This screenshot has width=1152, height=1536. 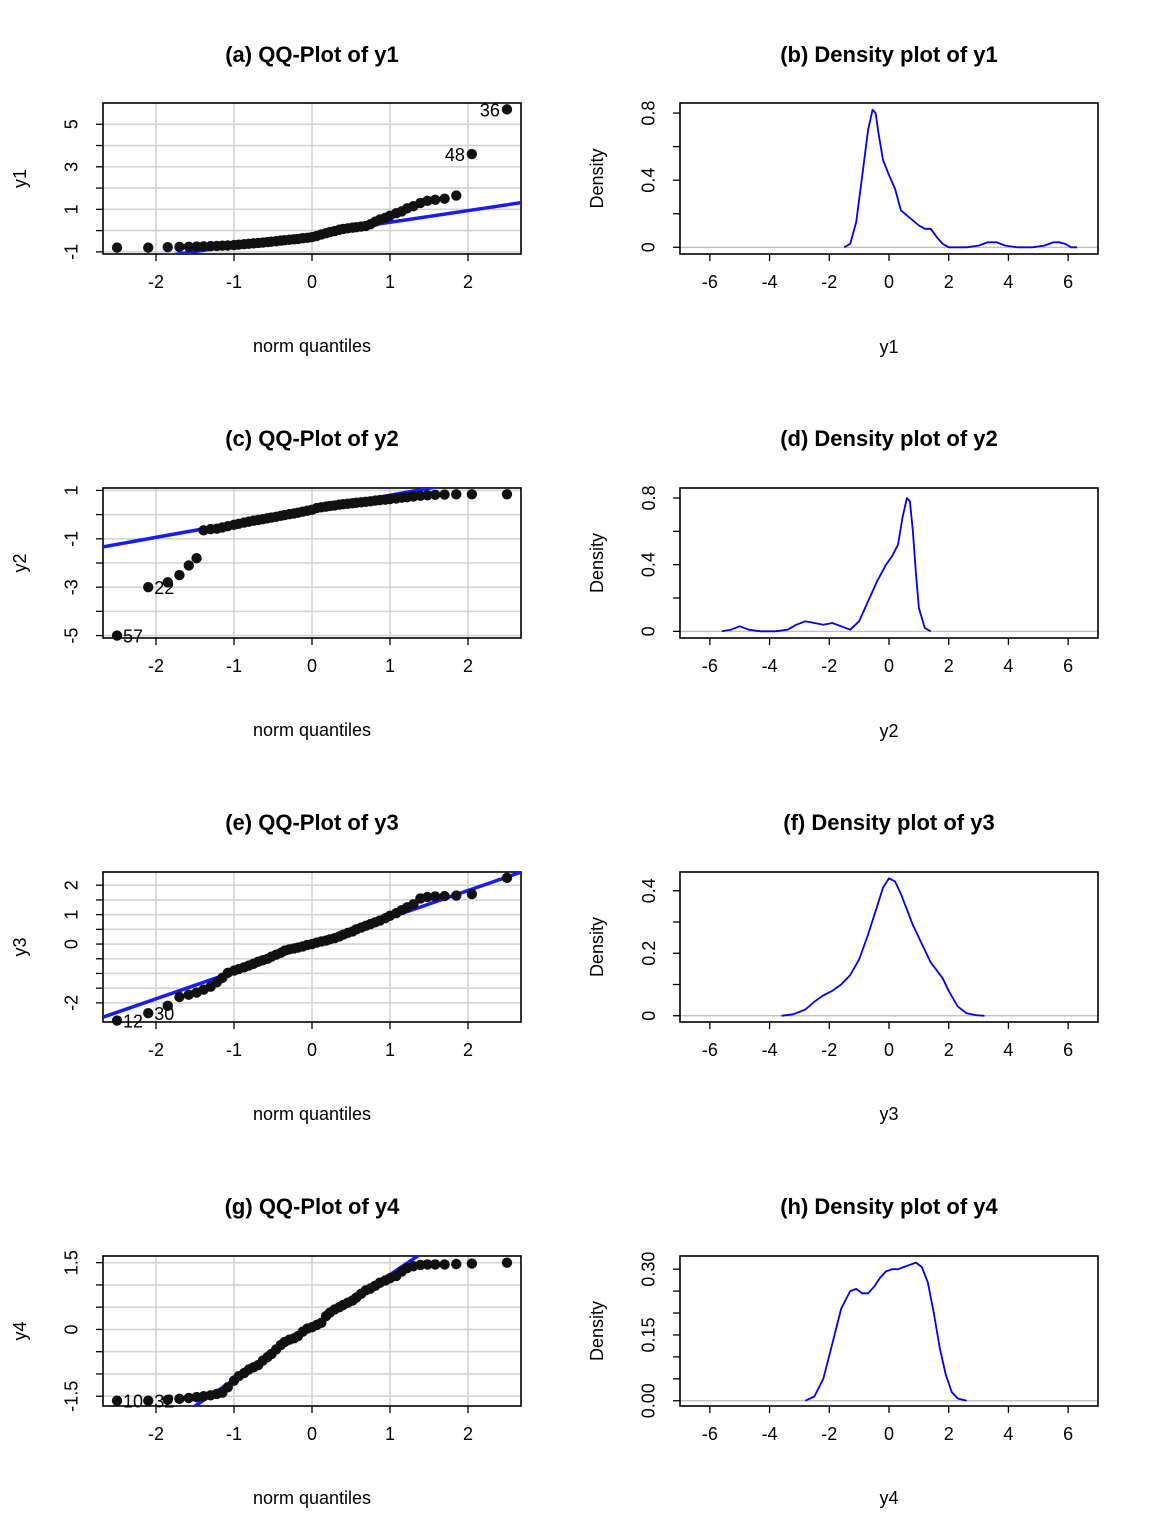 I want to click on chart-title: (d) Density plot of y2, so click(x=889, y=438).